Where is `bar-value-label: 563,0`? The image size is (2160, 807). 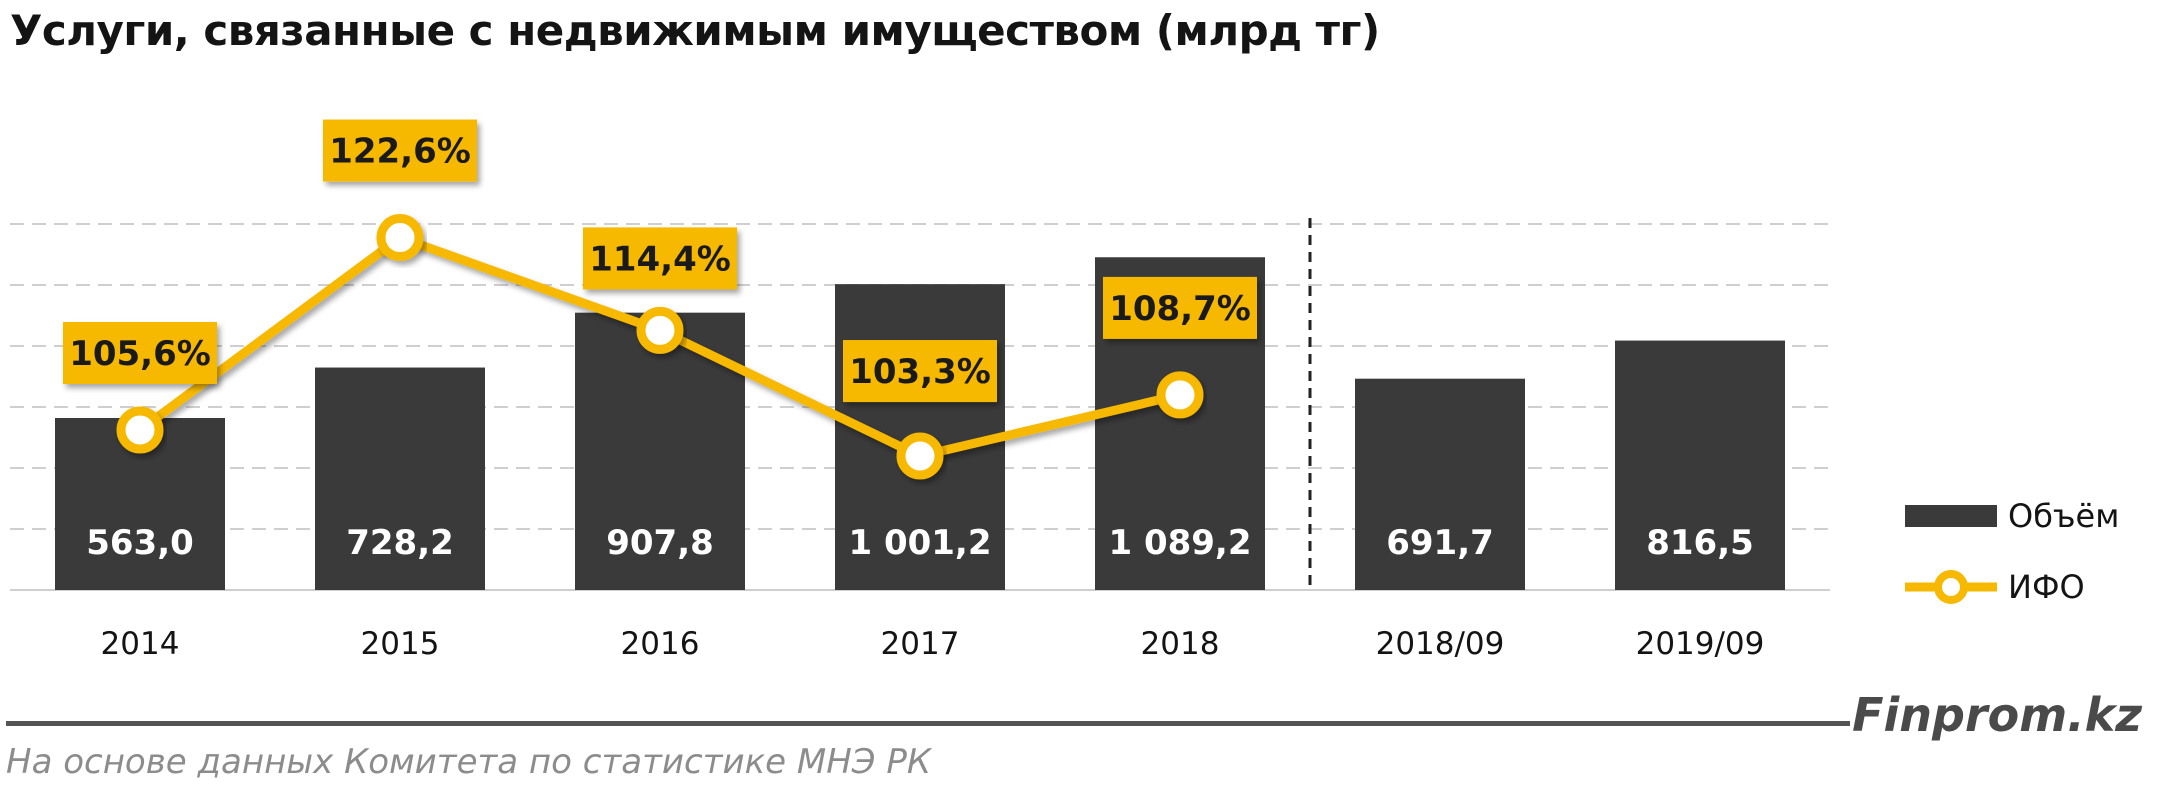 bar-value-label: 563,0 is located at coordinates (140, 543).